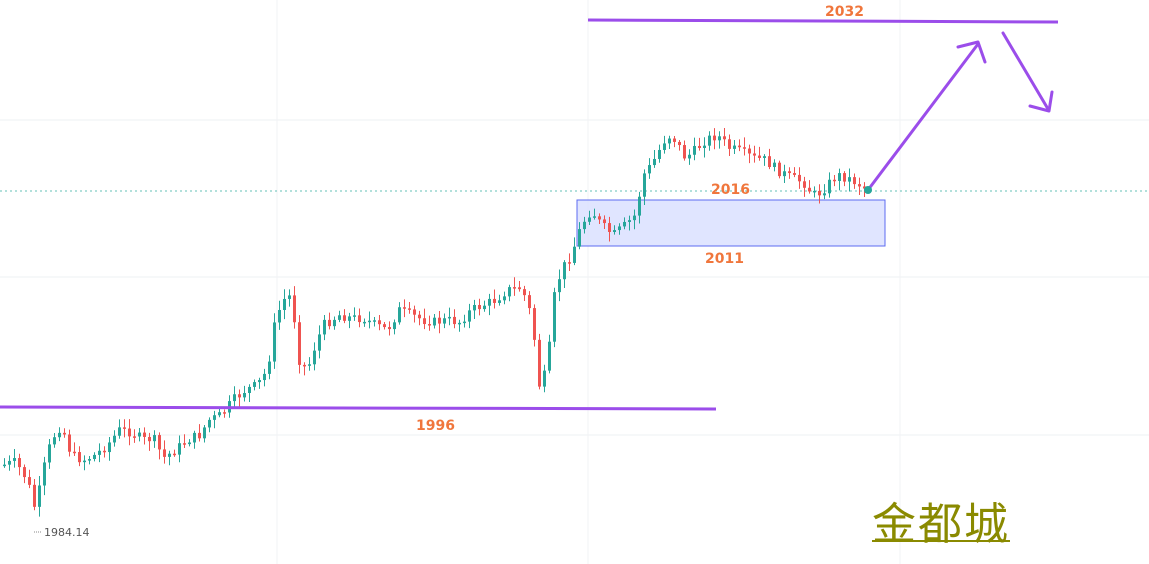 Image resolution: width=1149 pixels, height=564 pixels. I want to click on zone-bottom-label: 2011, so click(724, 259).